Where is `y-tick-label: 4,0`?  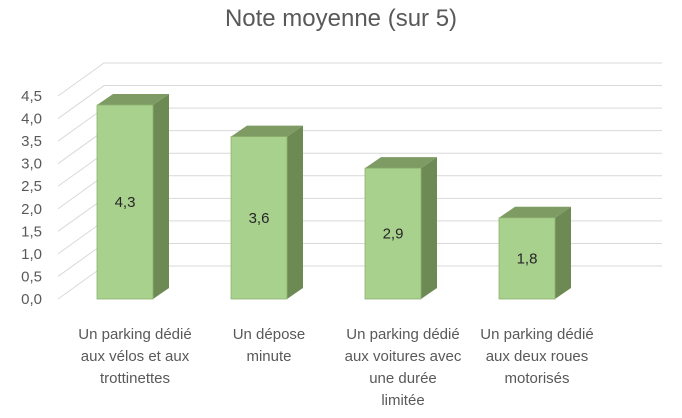 y-tick-label: 4,0 is located at coordinates (31, 119).